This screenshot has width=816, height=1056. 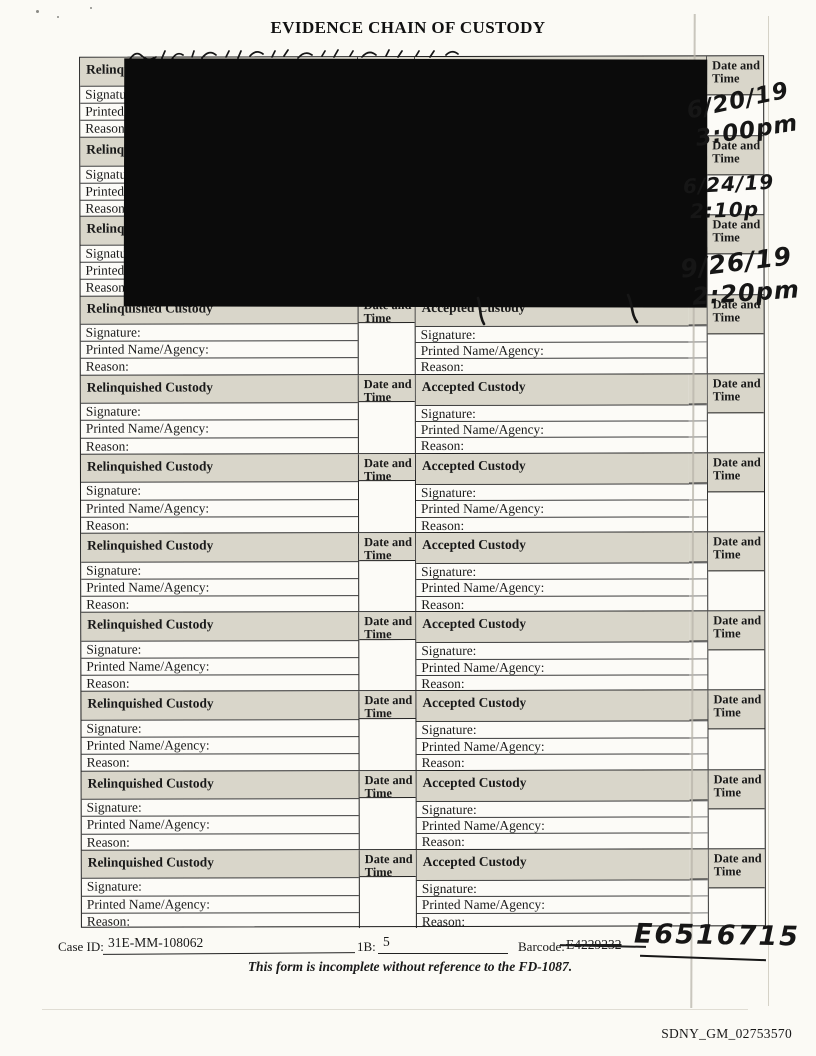 I want to click on gutter-header, so click(x=698, y=864).